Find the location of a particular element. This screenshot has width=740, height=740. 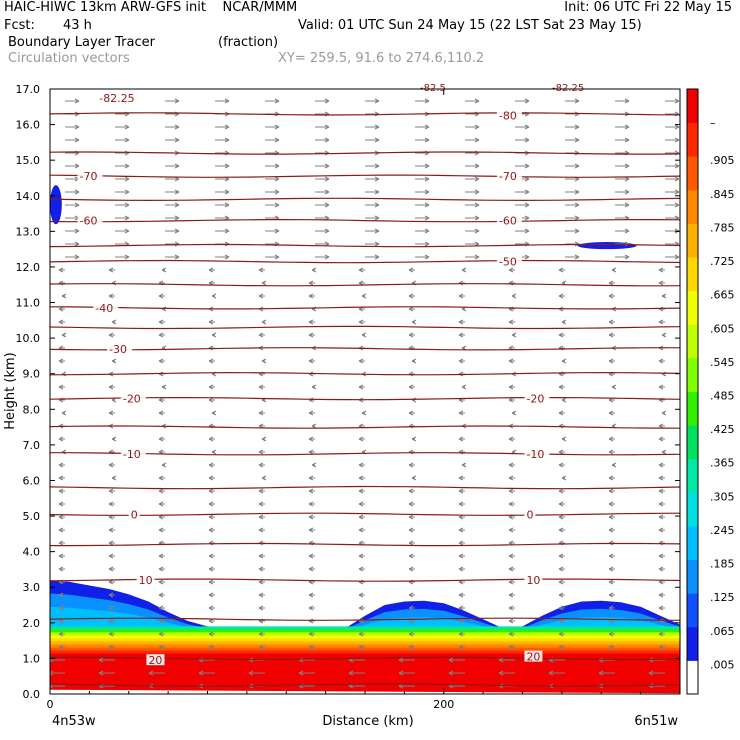

y-tick-label: 3.0 is located at coordinates (32, 587).